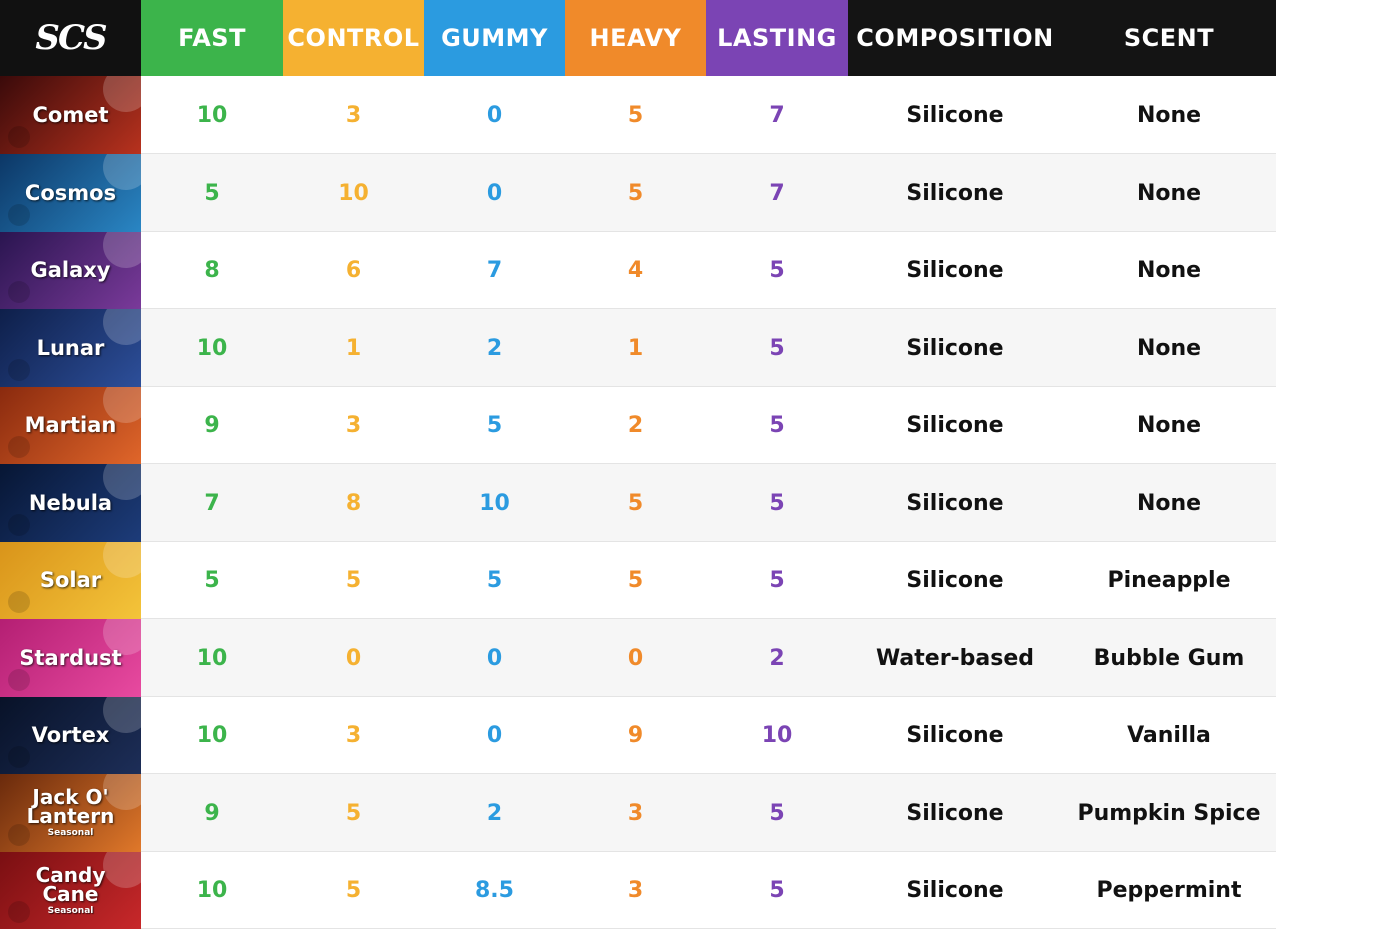  What do you see at coordinates (1169, 813) in the screenshot?
I see `scent-value: Pumpkin Spice` at bounding box center [1169, 813].